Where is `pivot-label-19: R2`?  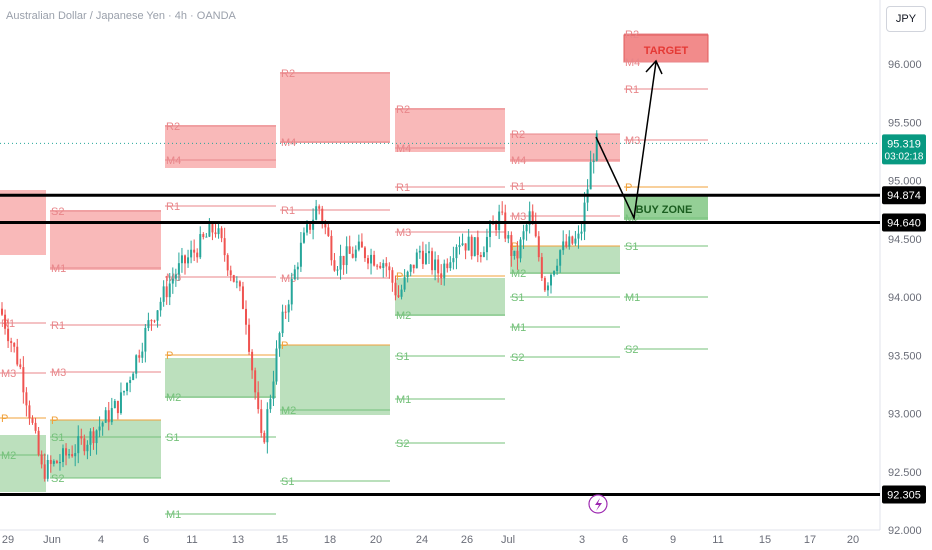 pivot-label-19: R2 is located at coordinates (288, 74).